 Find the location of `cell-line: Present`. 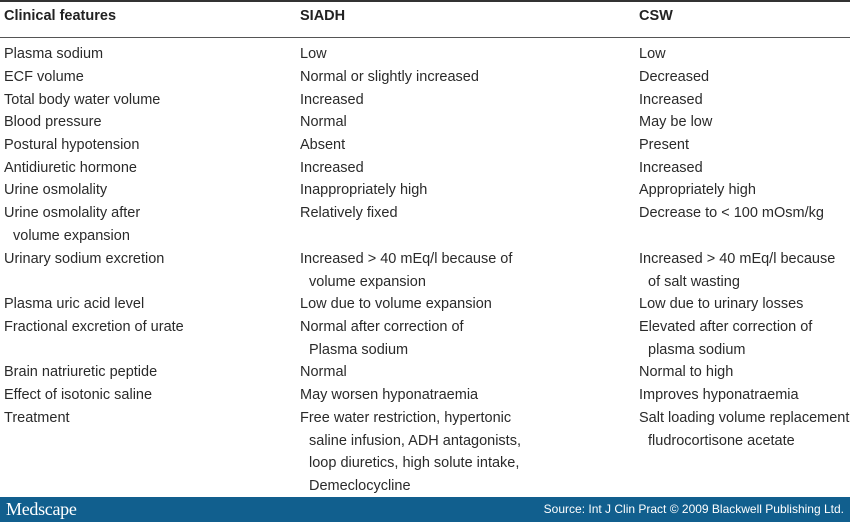

cell-line: Present is located at coordinates (664, 145).